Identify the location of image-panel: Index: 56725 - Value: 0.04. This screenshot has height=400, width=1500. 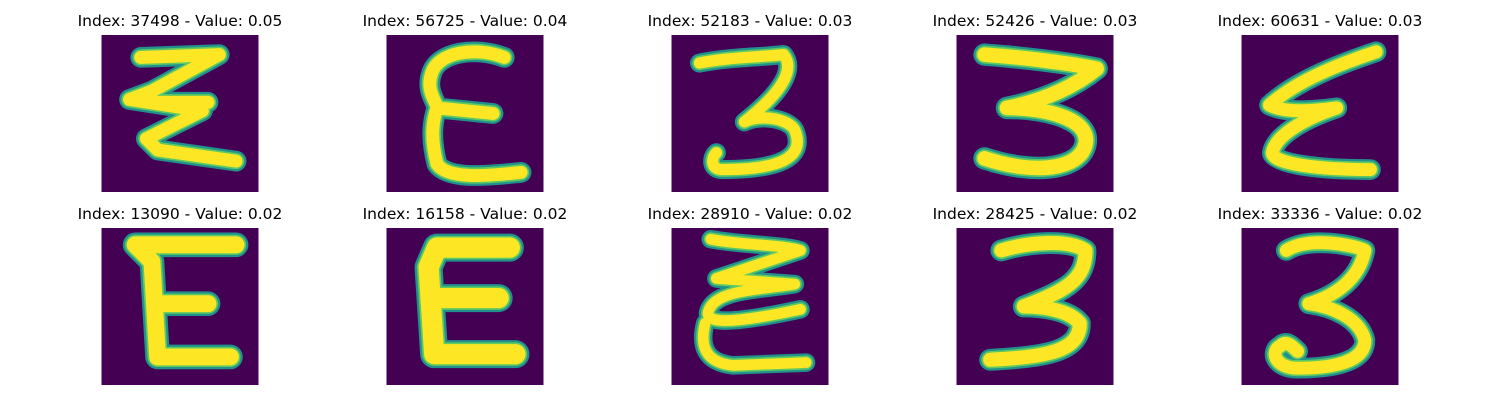
(465, 101).